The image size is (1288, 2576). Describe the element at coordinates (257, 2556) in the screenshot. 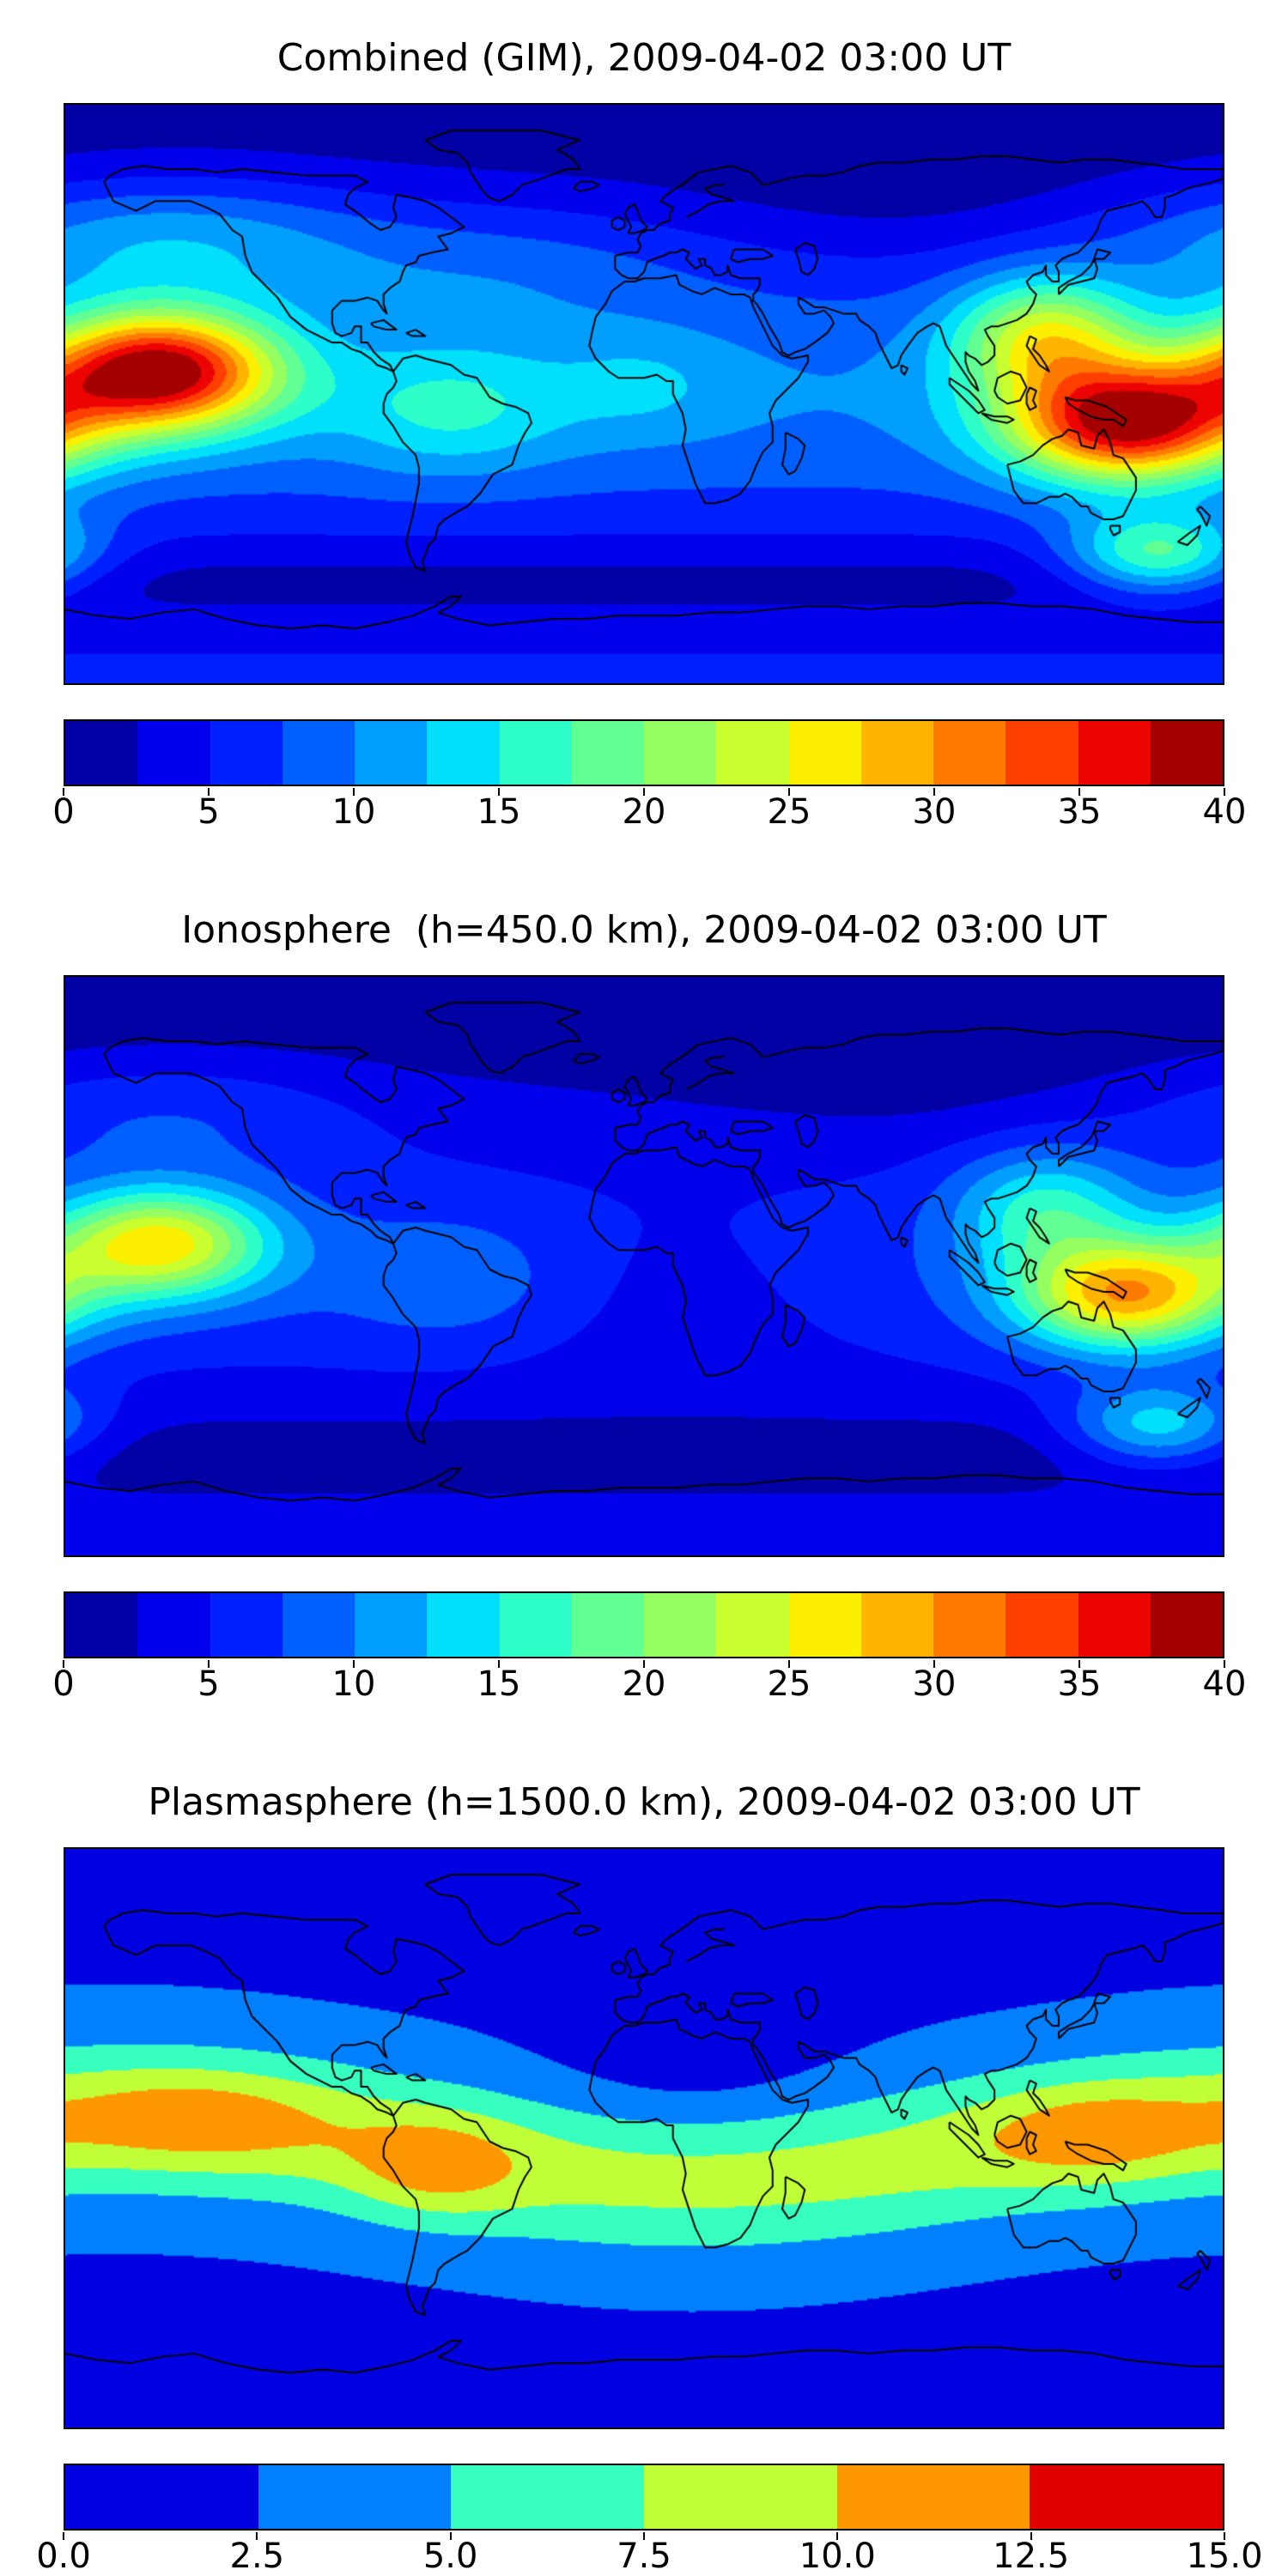

I see `colorbar-tick-label: 2.5` at that location.